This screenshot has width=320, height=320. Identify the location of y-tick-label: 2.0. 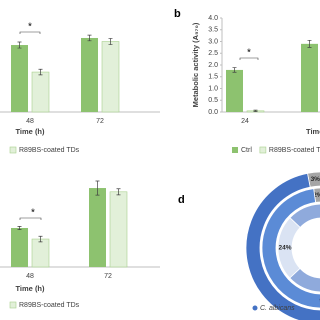
(213, 65).